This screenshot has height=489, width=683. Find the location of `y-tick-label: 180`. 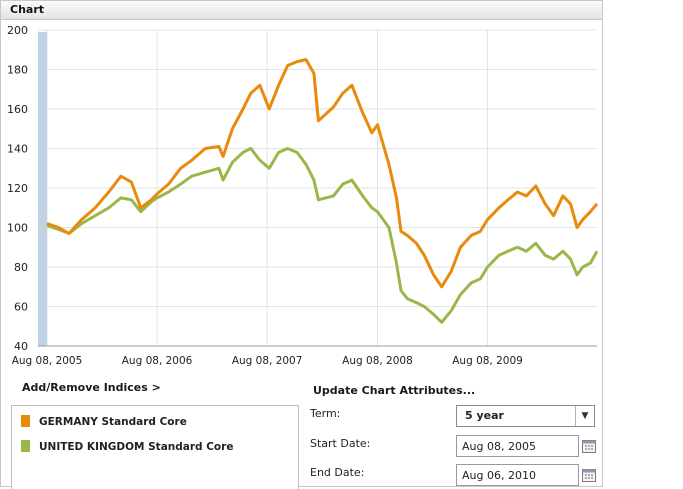

y-tick-label: 180 is located at coordinates (17, 70).